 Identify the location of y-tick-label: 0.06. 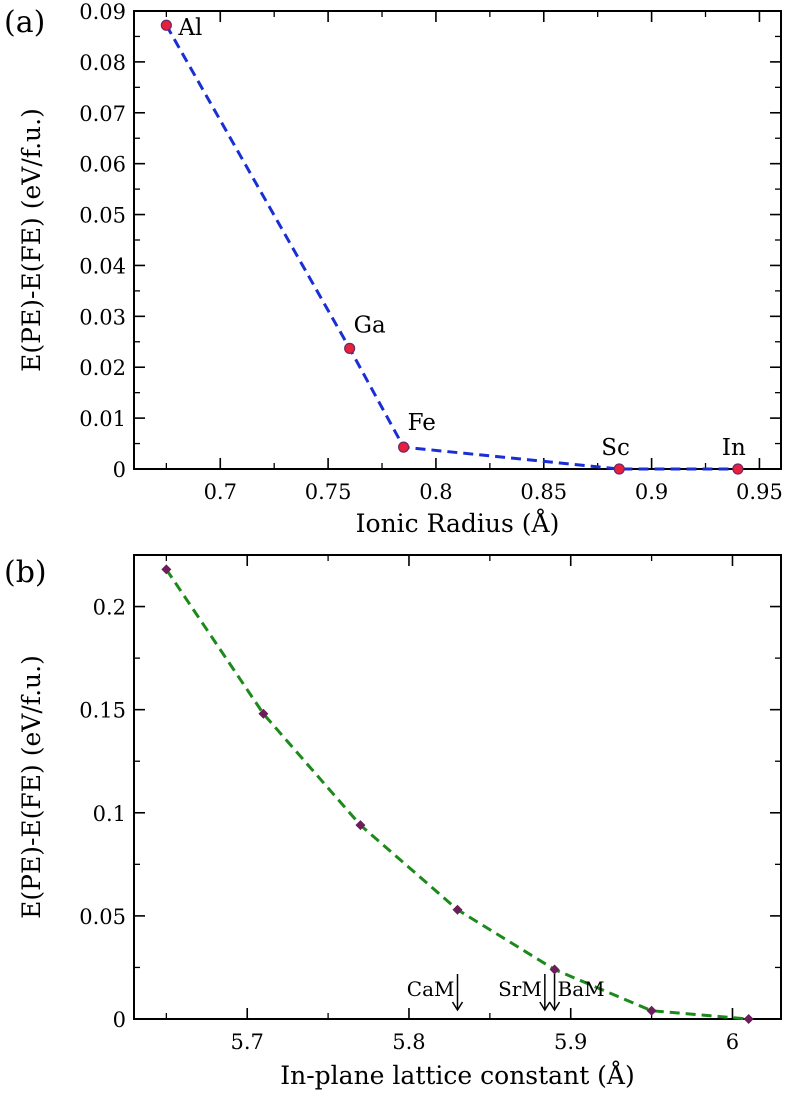
(102, 165).